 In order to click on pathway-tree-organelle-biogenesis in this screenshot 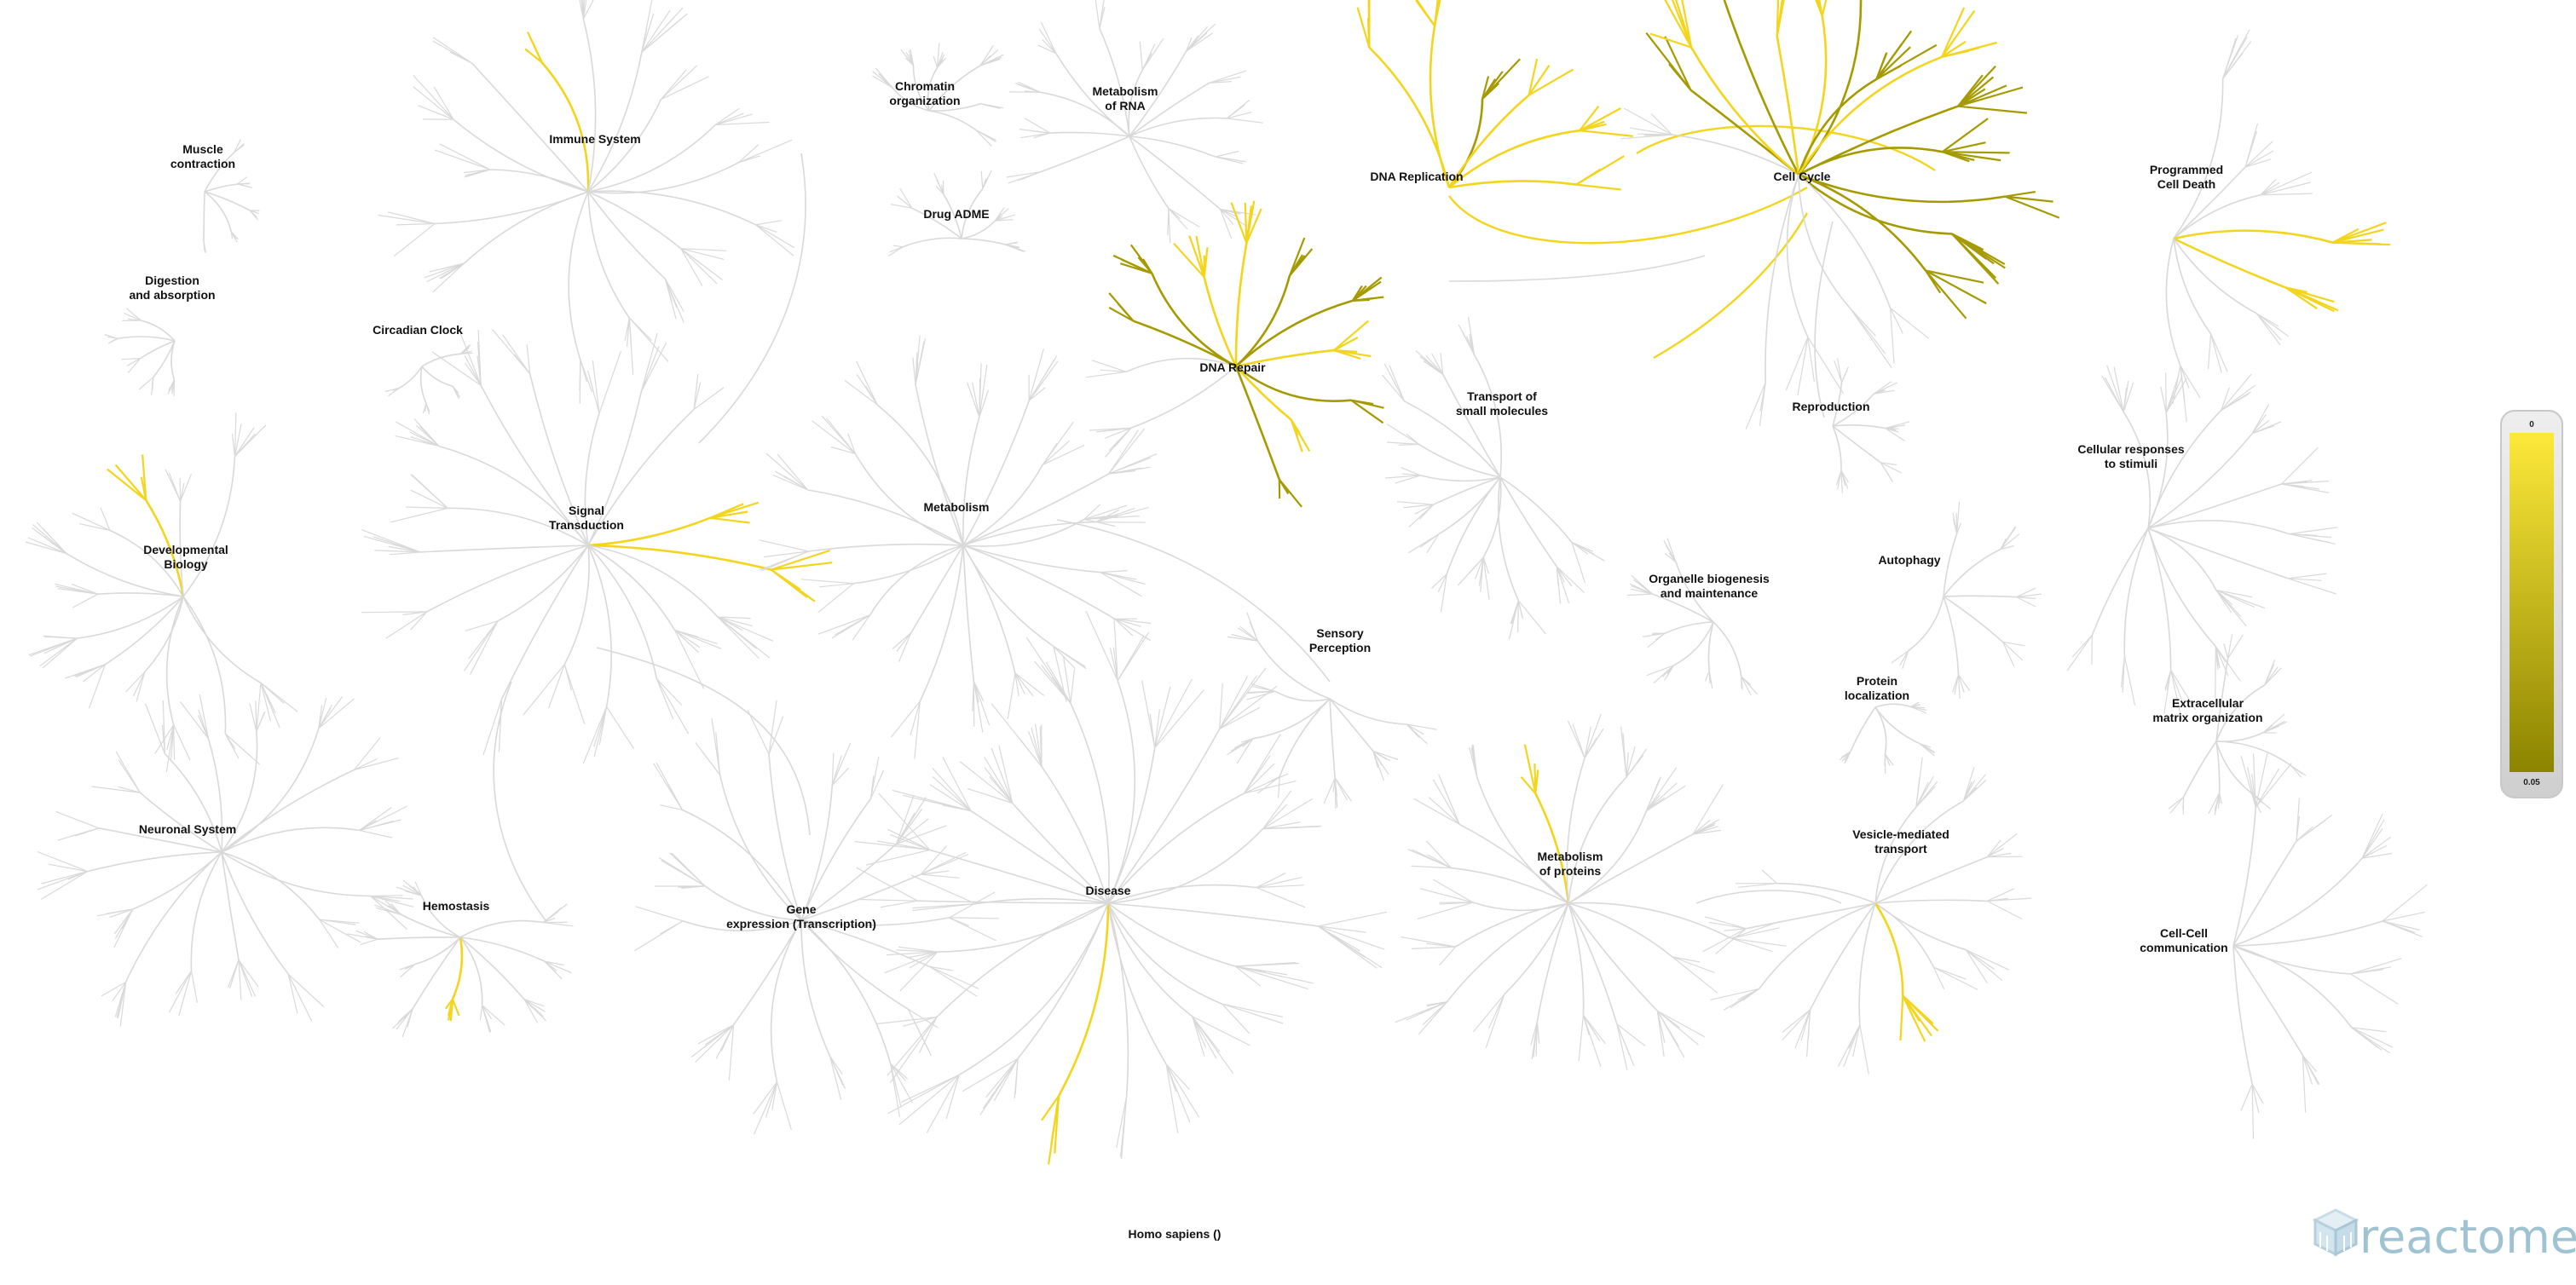, I will do `click(1692, 617)`.